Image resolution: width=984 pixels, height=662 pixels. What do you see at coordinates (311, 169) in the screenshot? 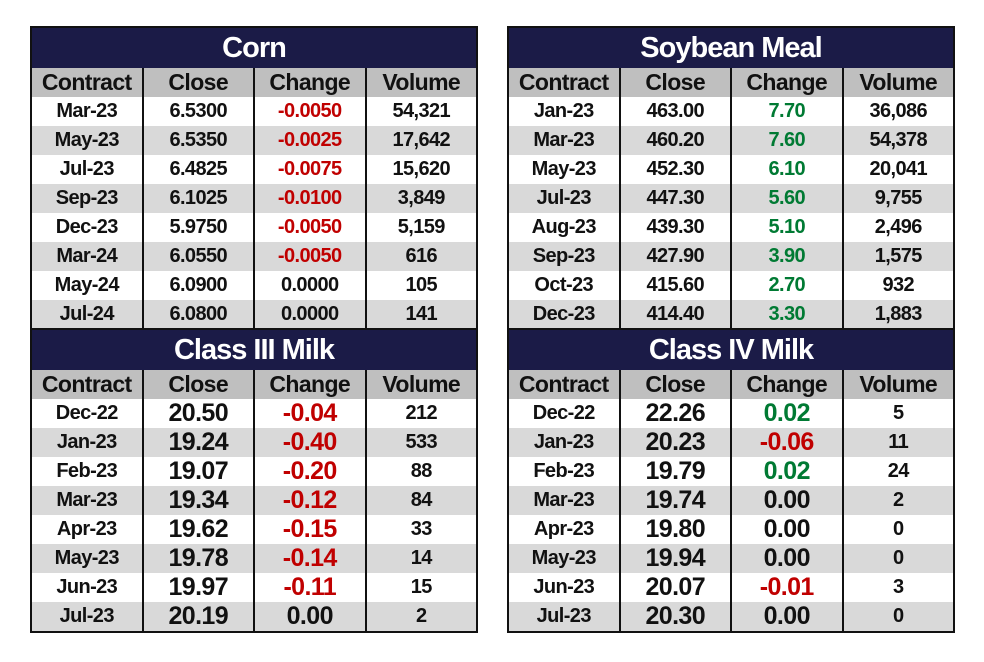
I see `change-cell: -0.0075` at bounding box center [311, 169].